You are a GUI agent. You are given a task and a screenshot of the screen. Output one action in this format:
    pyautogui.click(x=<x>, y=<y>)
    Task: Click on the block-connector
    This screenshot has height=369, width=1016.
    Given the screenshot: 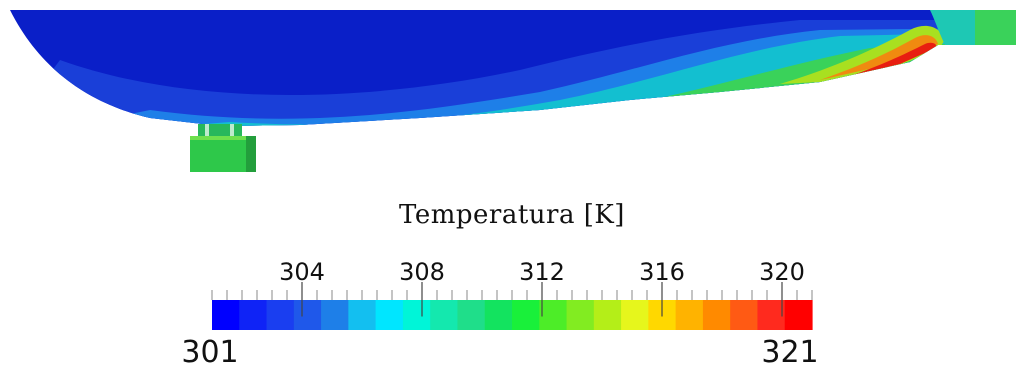 What is the action you would take?
    pyautogui.click(x=220, y=131)
    